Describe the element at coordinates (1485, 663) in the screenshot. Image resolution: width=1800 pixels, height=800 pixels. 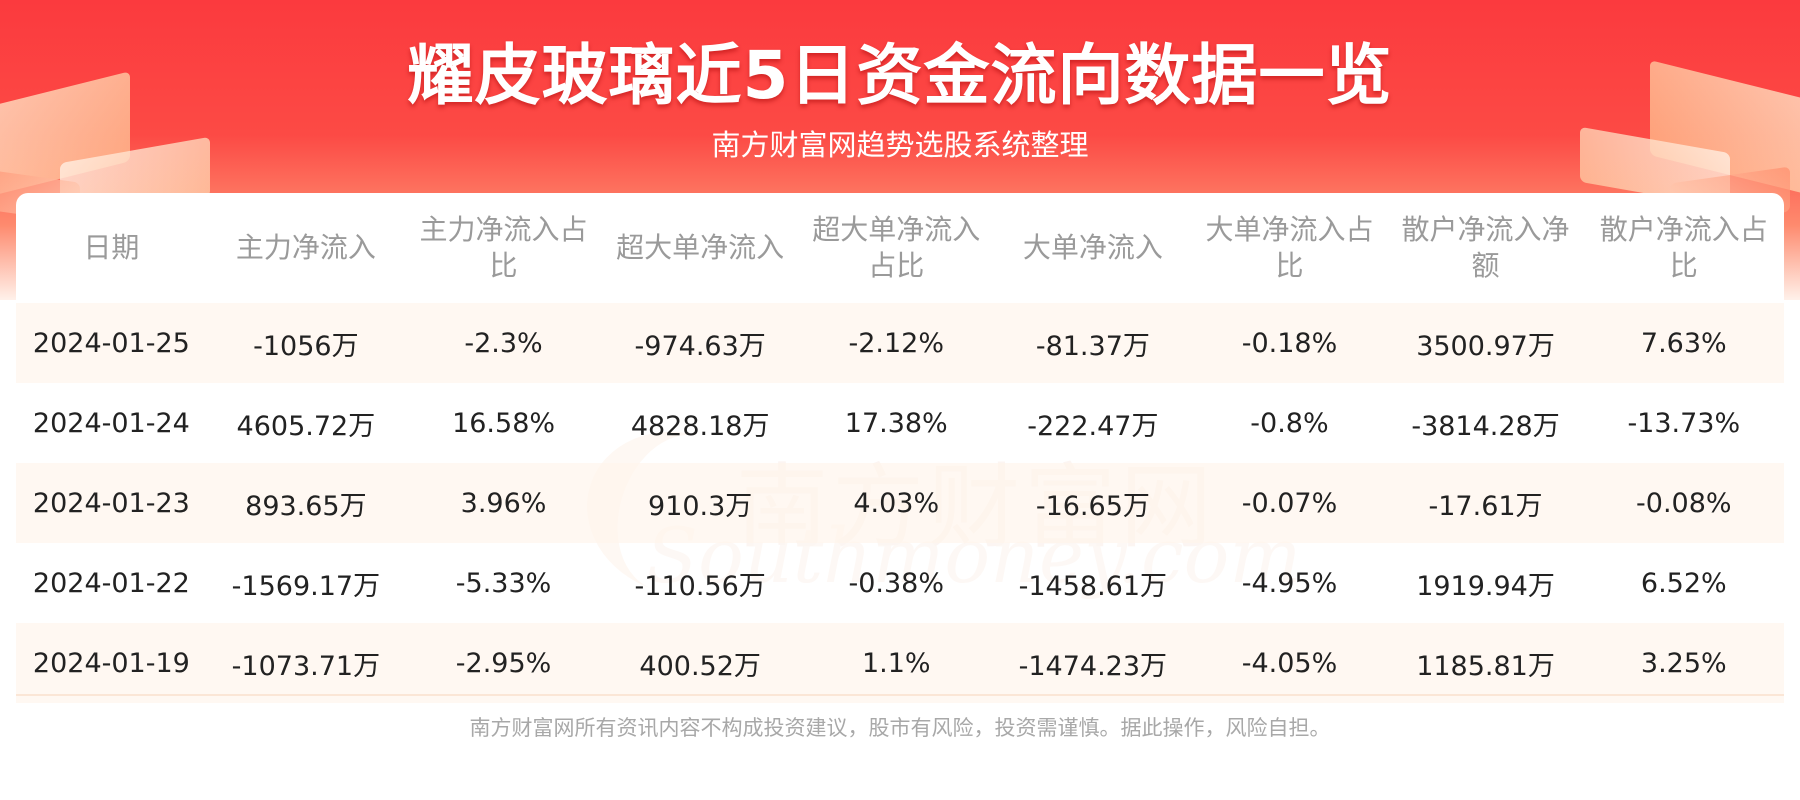
I see `table-cell: 1185.81万` at that location.